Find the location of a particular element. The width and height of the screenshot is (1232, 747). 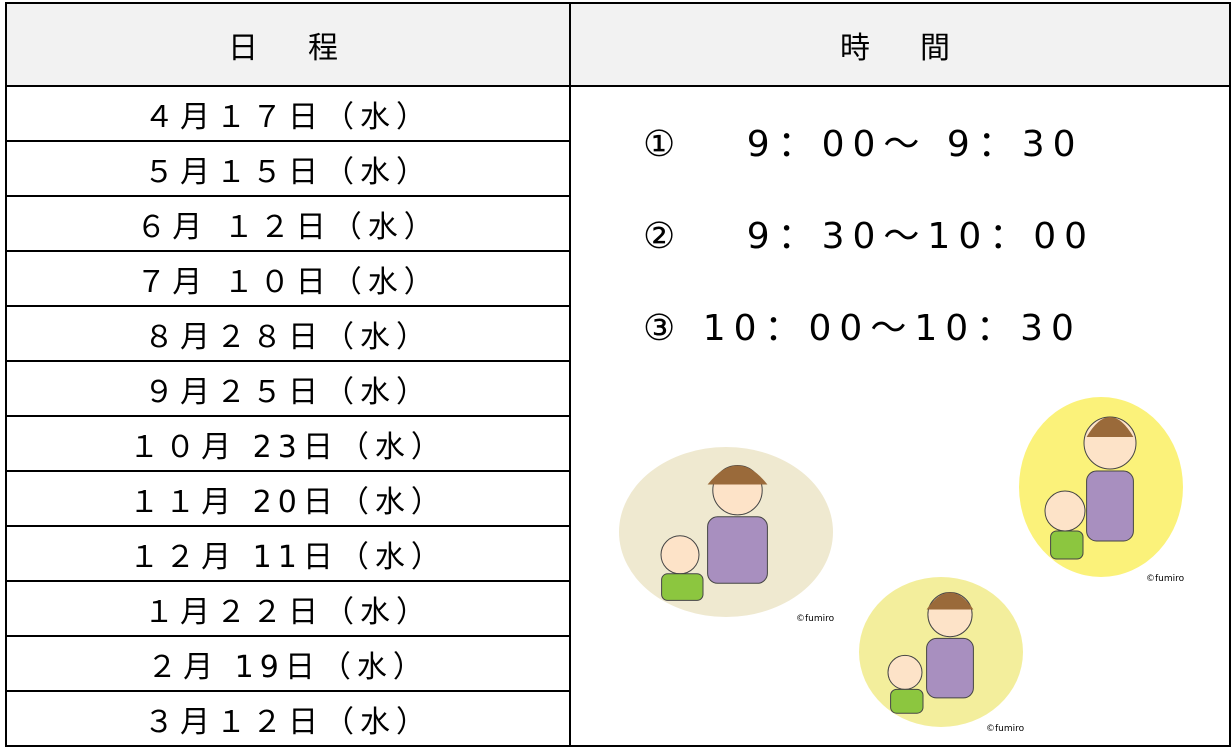

date-row: １月２２日（水） is located at coordinates (617, 608).